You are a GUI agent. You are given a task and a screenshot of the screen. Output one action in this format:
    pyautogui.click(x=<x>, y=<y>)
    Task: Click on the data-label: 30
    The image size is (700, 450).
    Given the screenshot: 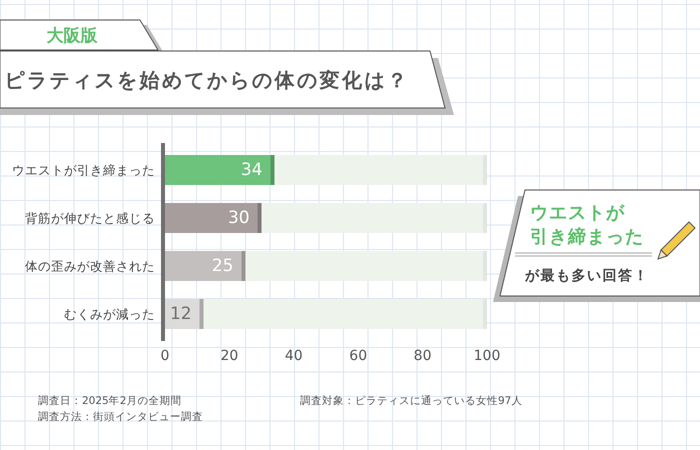 What is the action you would take?
    pyautogui.click(x=239, y=218)
    